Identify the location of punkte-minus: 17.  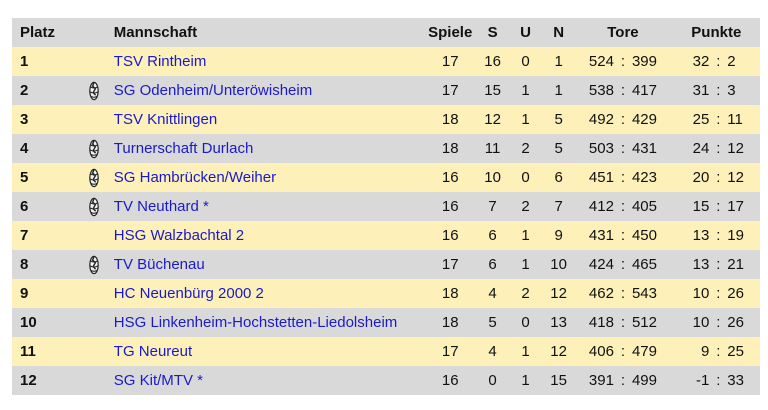
(735, 206).